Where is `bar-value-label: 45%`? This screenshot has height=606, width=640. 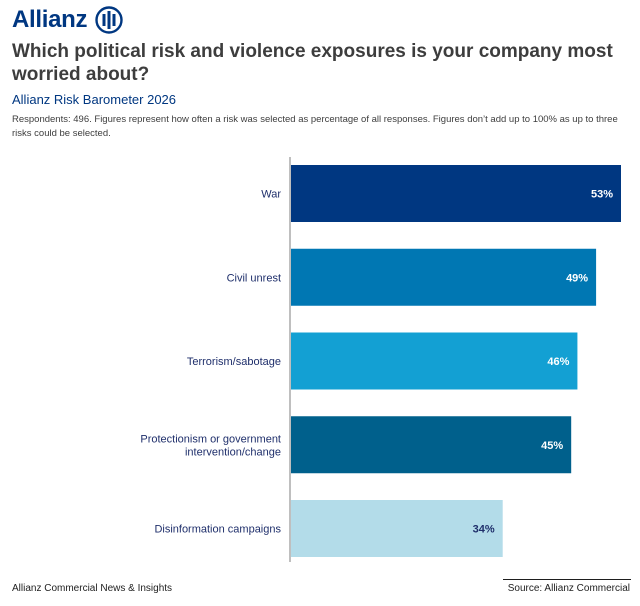
bar-value-label: 45% is located at coordinates (552, 446).